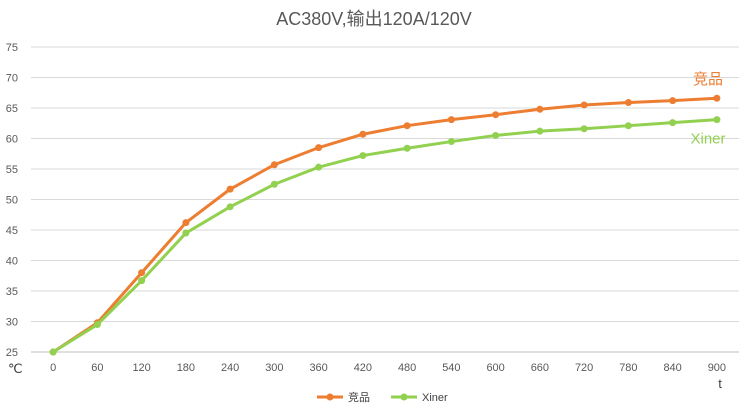 The image size is (748, 408). What do you see at coordinates (318, 368) in the screenshot?
I see `x-tick-label: 360` at bounding box center [318, 368].